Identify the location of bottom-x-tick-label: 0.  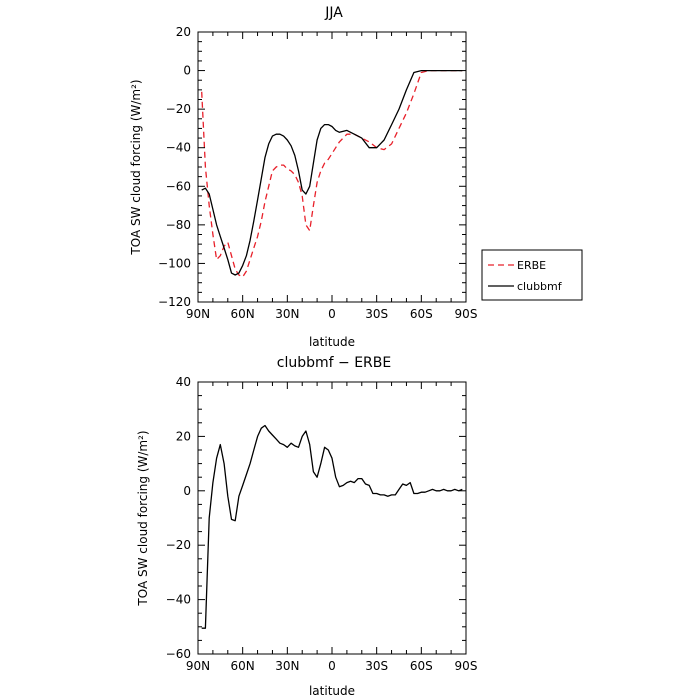
(332, 666).